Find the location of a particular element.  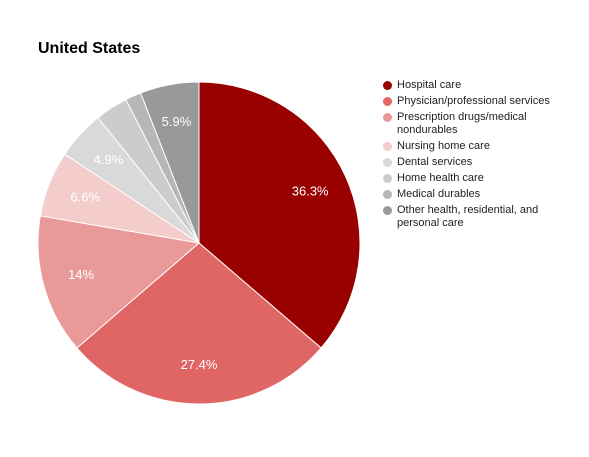

legend-item: Hospital care is located at coordinates (473, 85).